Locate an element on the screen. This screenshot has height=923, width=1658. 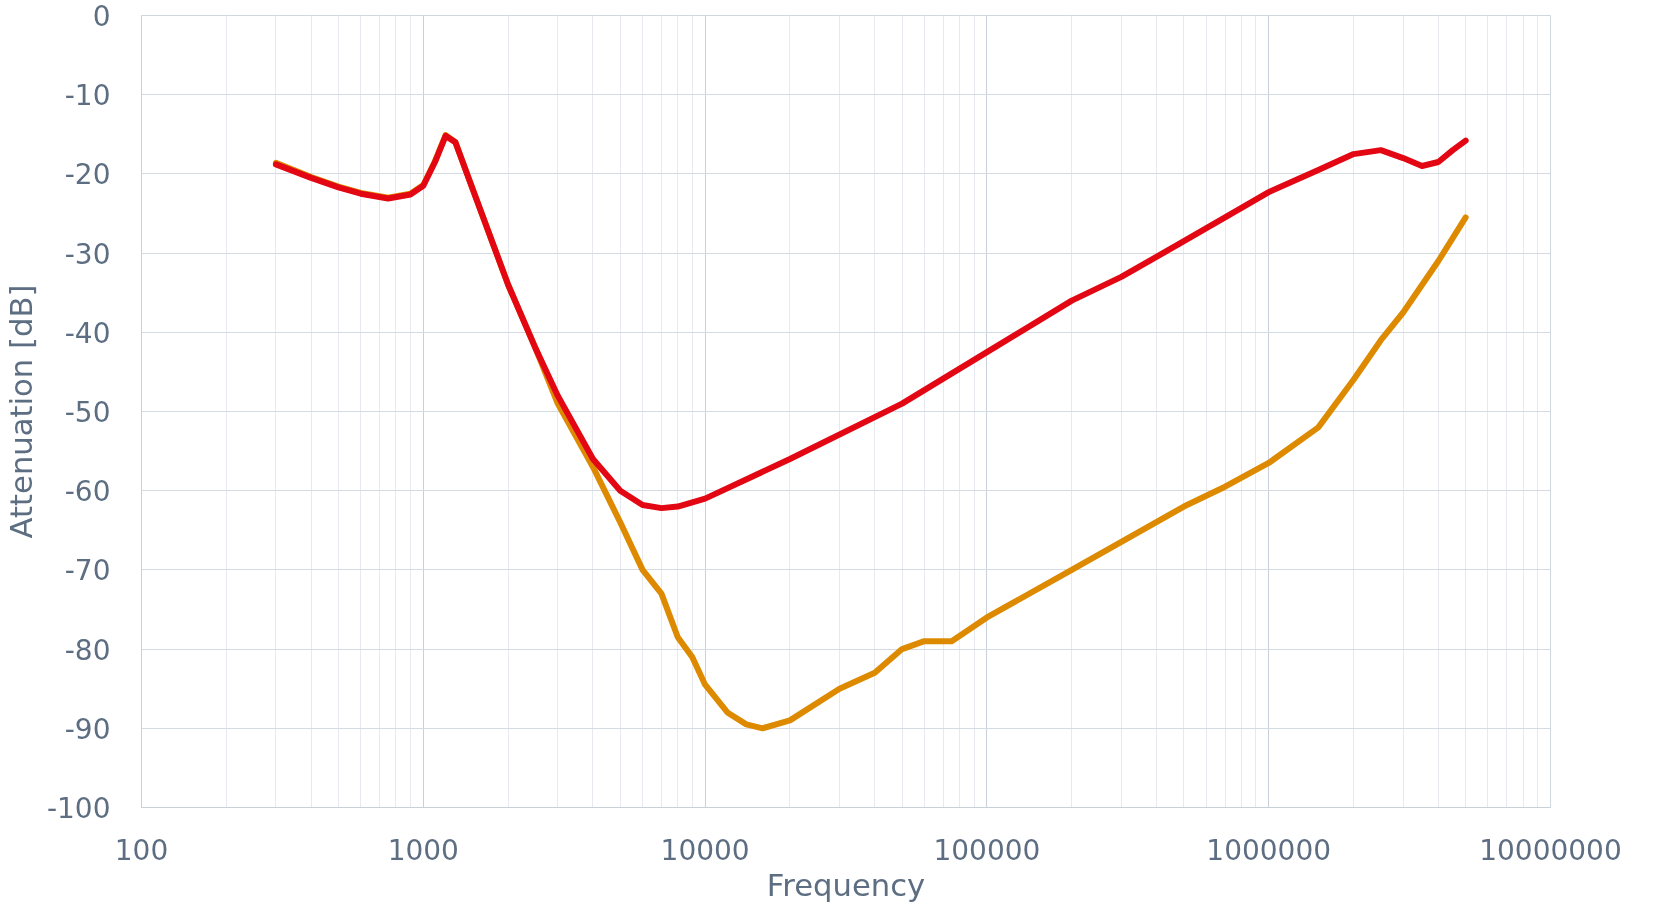
x-tick-label: 1000 is located at coordinates (423, 850).